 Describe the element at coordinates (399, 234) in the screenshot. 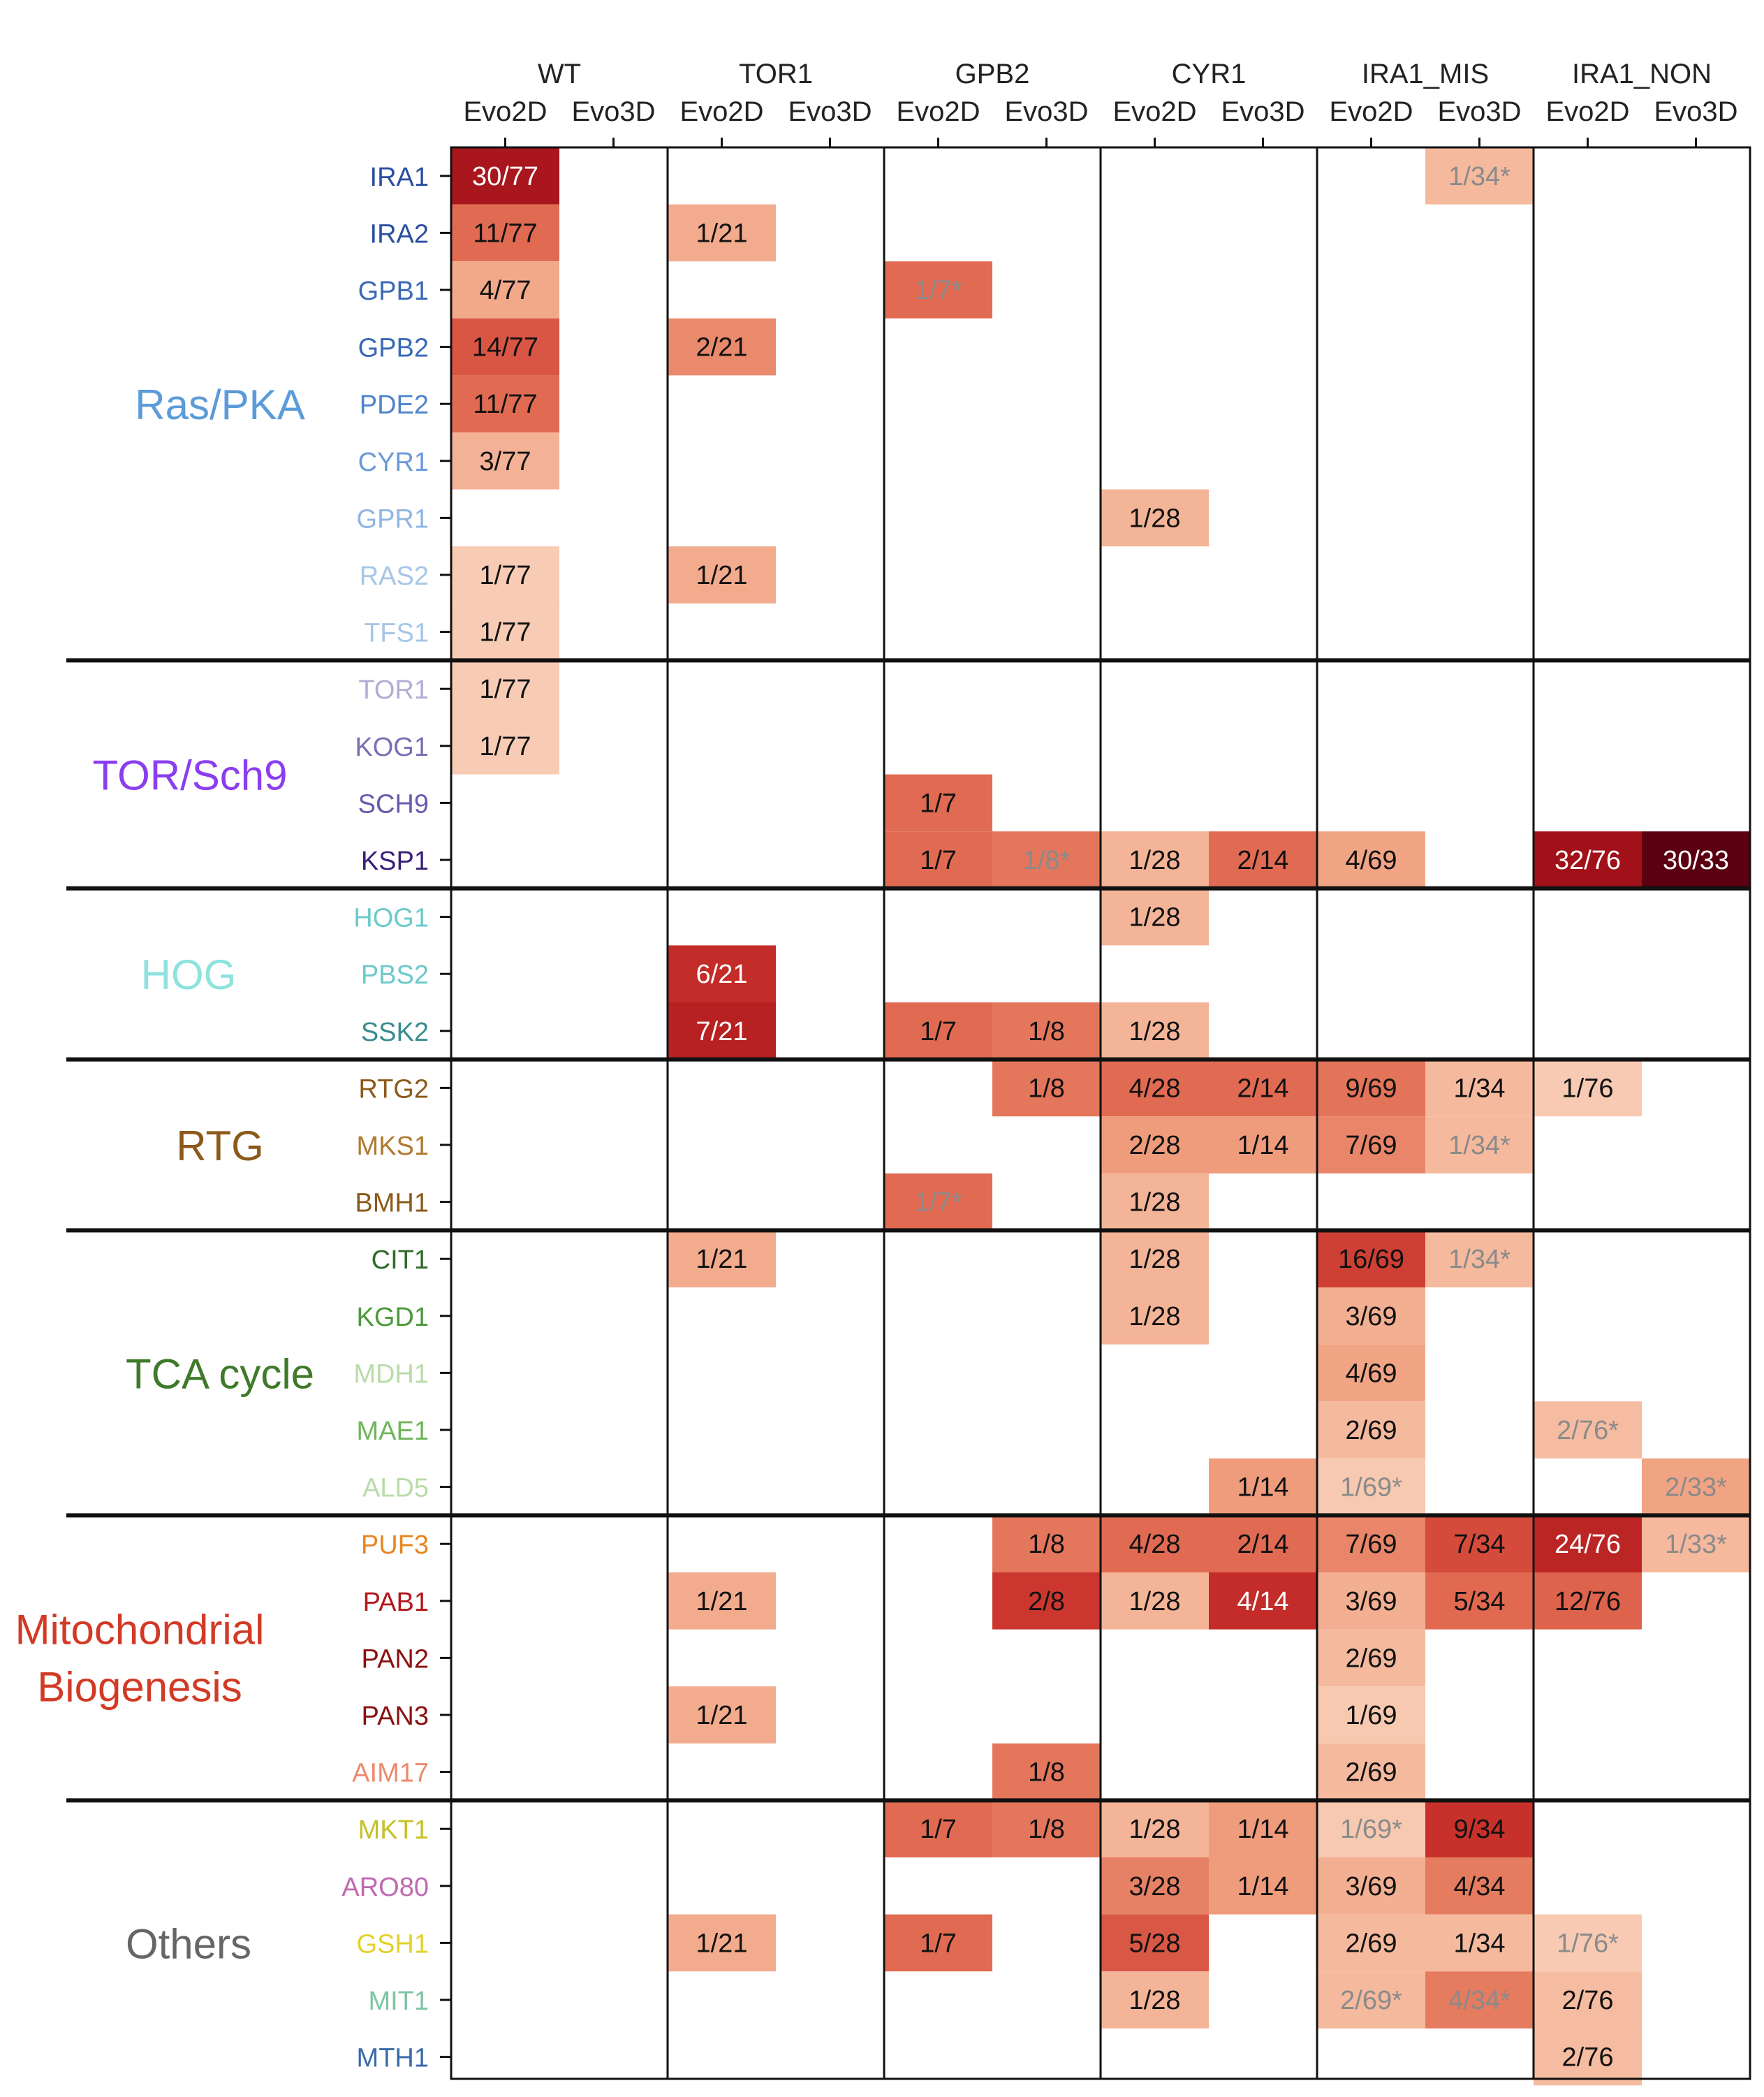

I see `row-gene-label: IRA2` at that location.